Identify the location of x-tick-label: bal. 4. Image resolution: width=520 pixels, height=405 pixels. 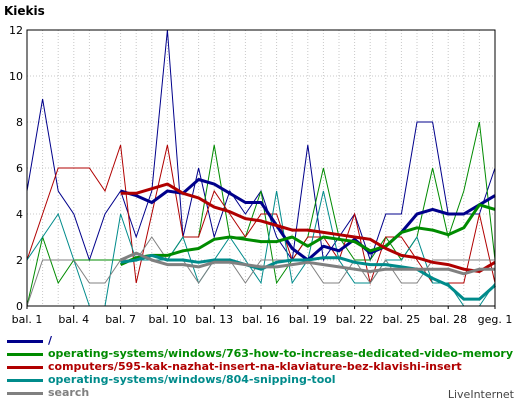
(73, 319).